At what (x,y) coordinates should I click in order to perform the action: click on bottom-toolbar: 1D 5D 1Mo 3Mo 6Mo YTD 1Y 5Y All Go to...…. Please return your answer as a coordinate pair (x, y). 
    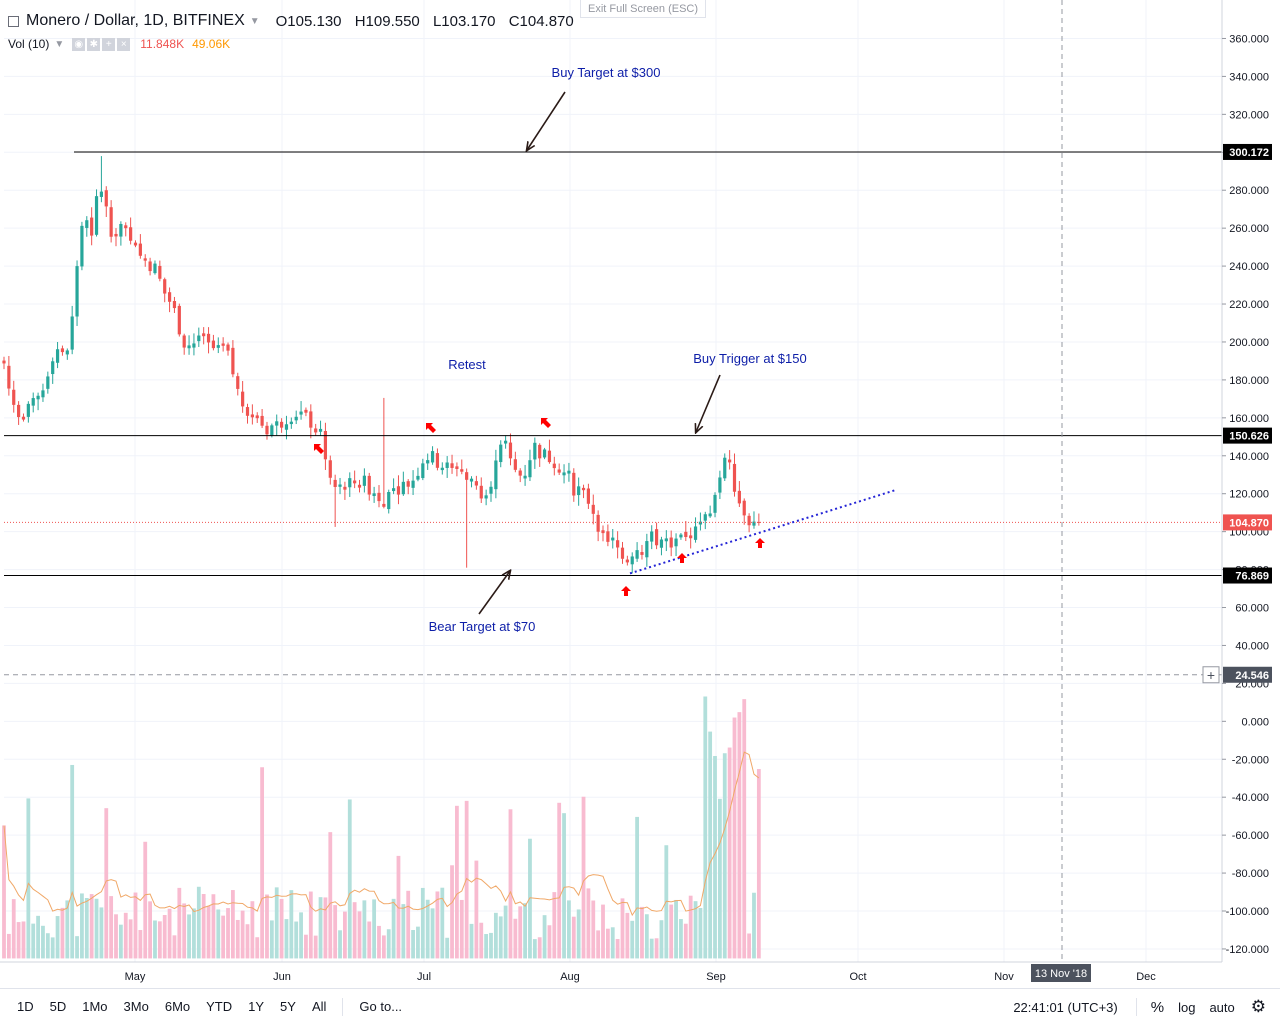
    Looking at the image, I should click on (640, 1006).